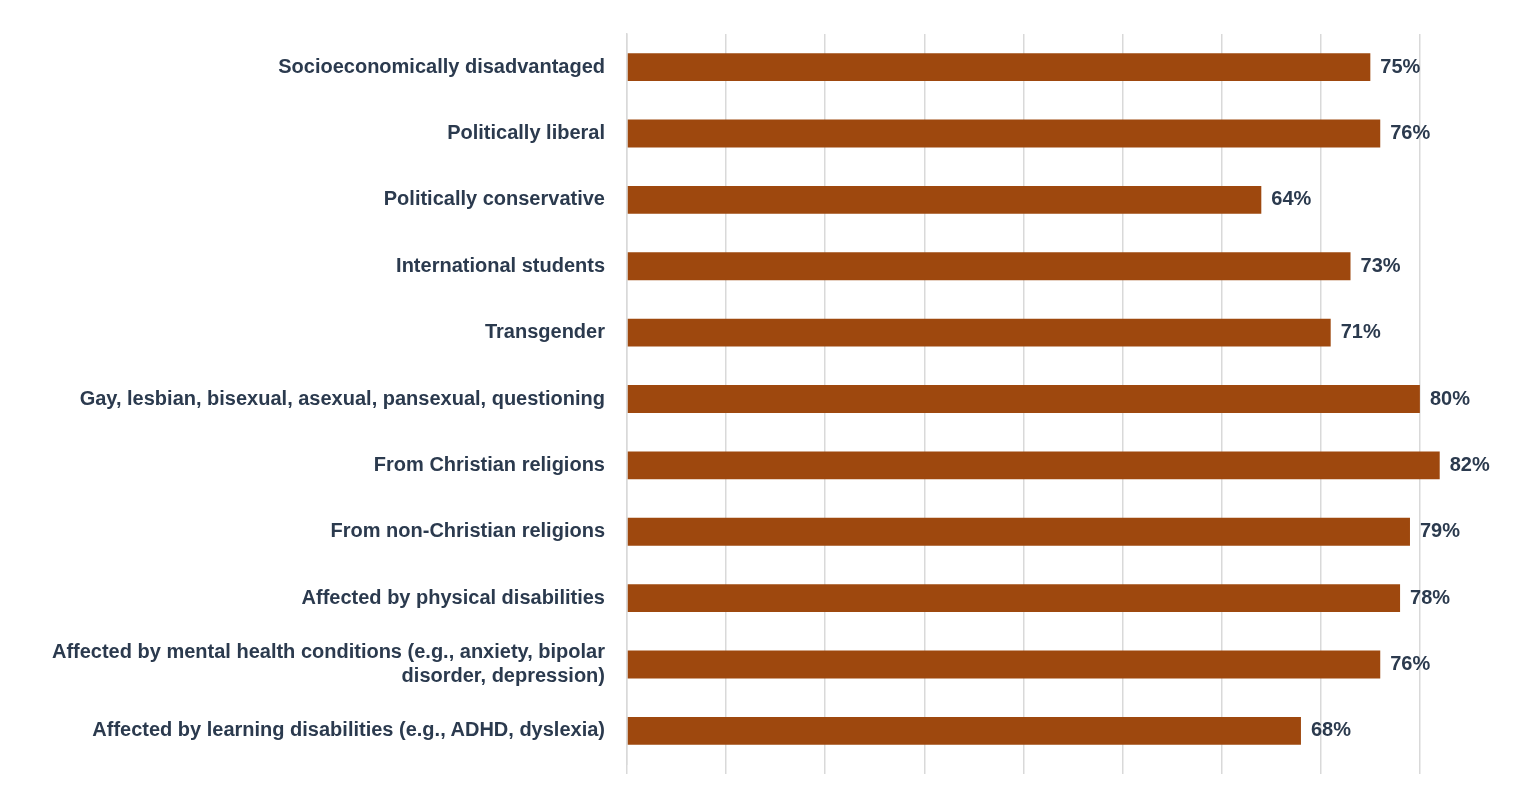 This screenshot has width=1519, height=798. Describe the element at coordinates (467, 530) in the screenshot. I see `y-tick-label: From non-Christian religions` at that location.